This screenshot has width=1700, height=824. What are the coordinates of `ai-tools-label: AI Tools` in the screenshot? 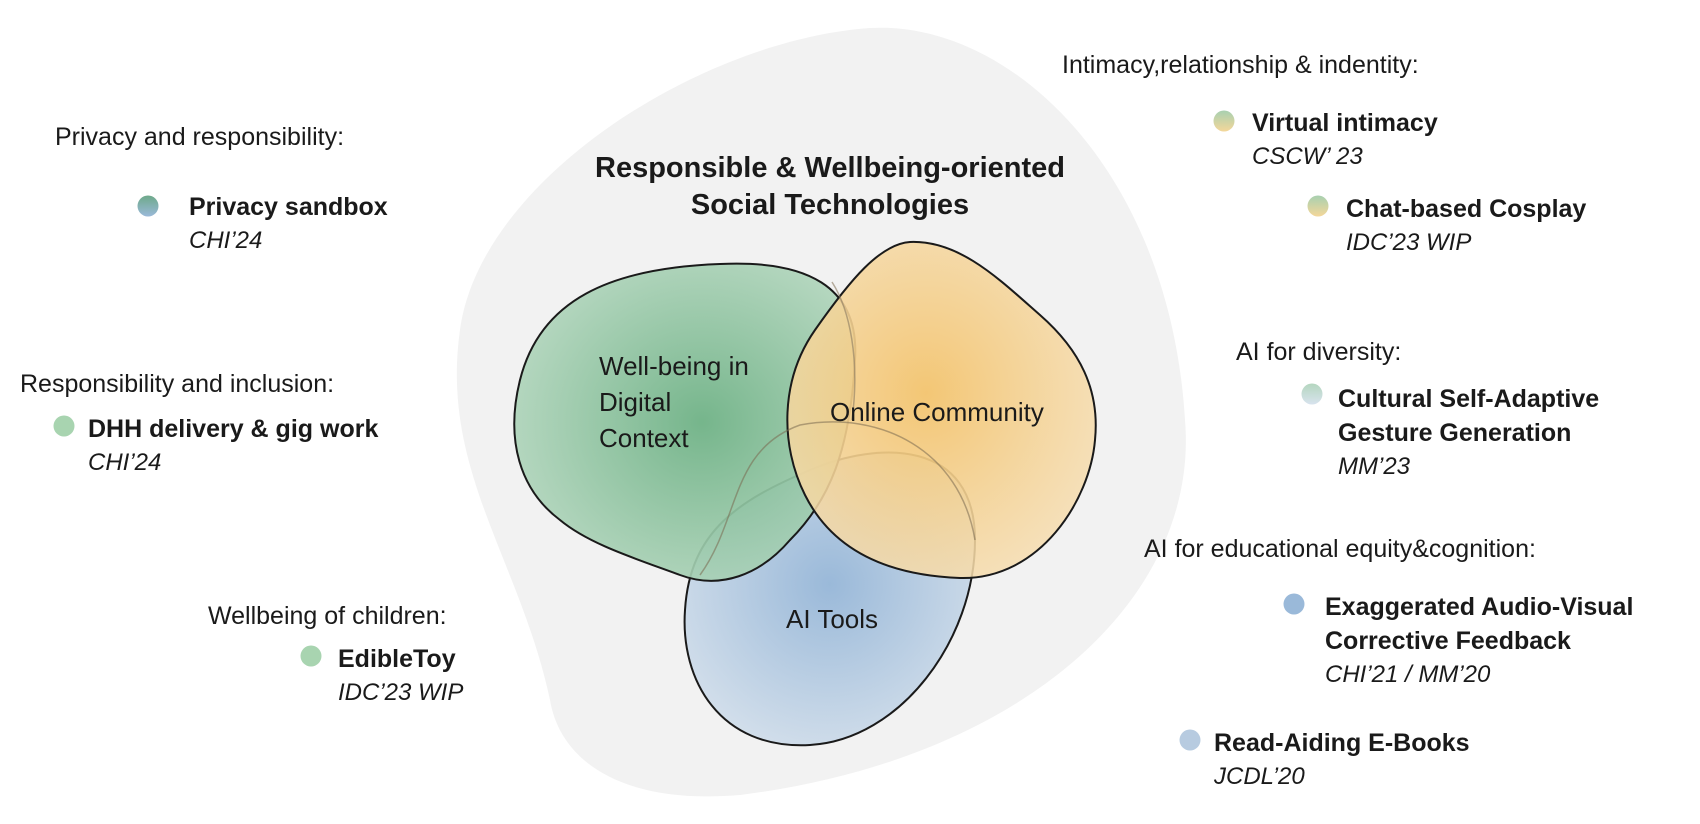 It's located at (832, 619).